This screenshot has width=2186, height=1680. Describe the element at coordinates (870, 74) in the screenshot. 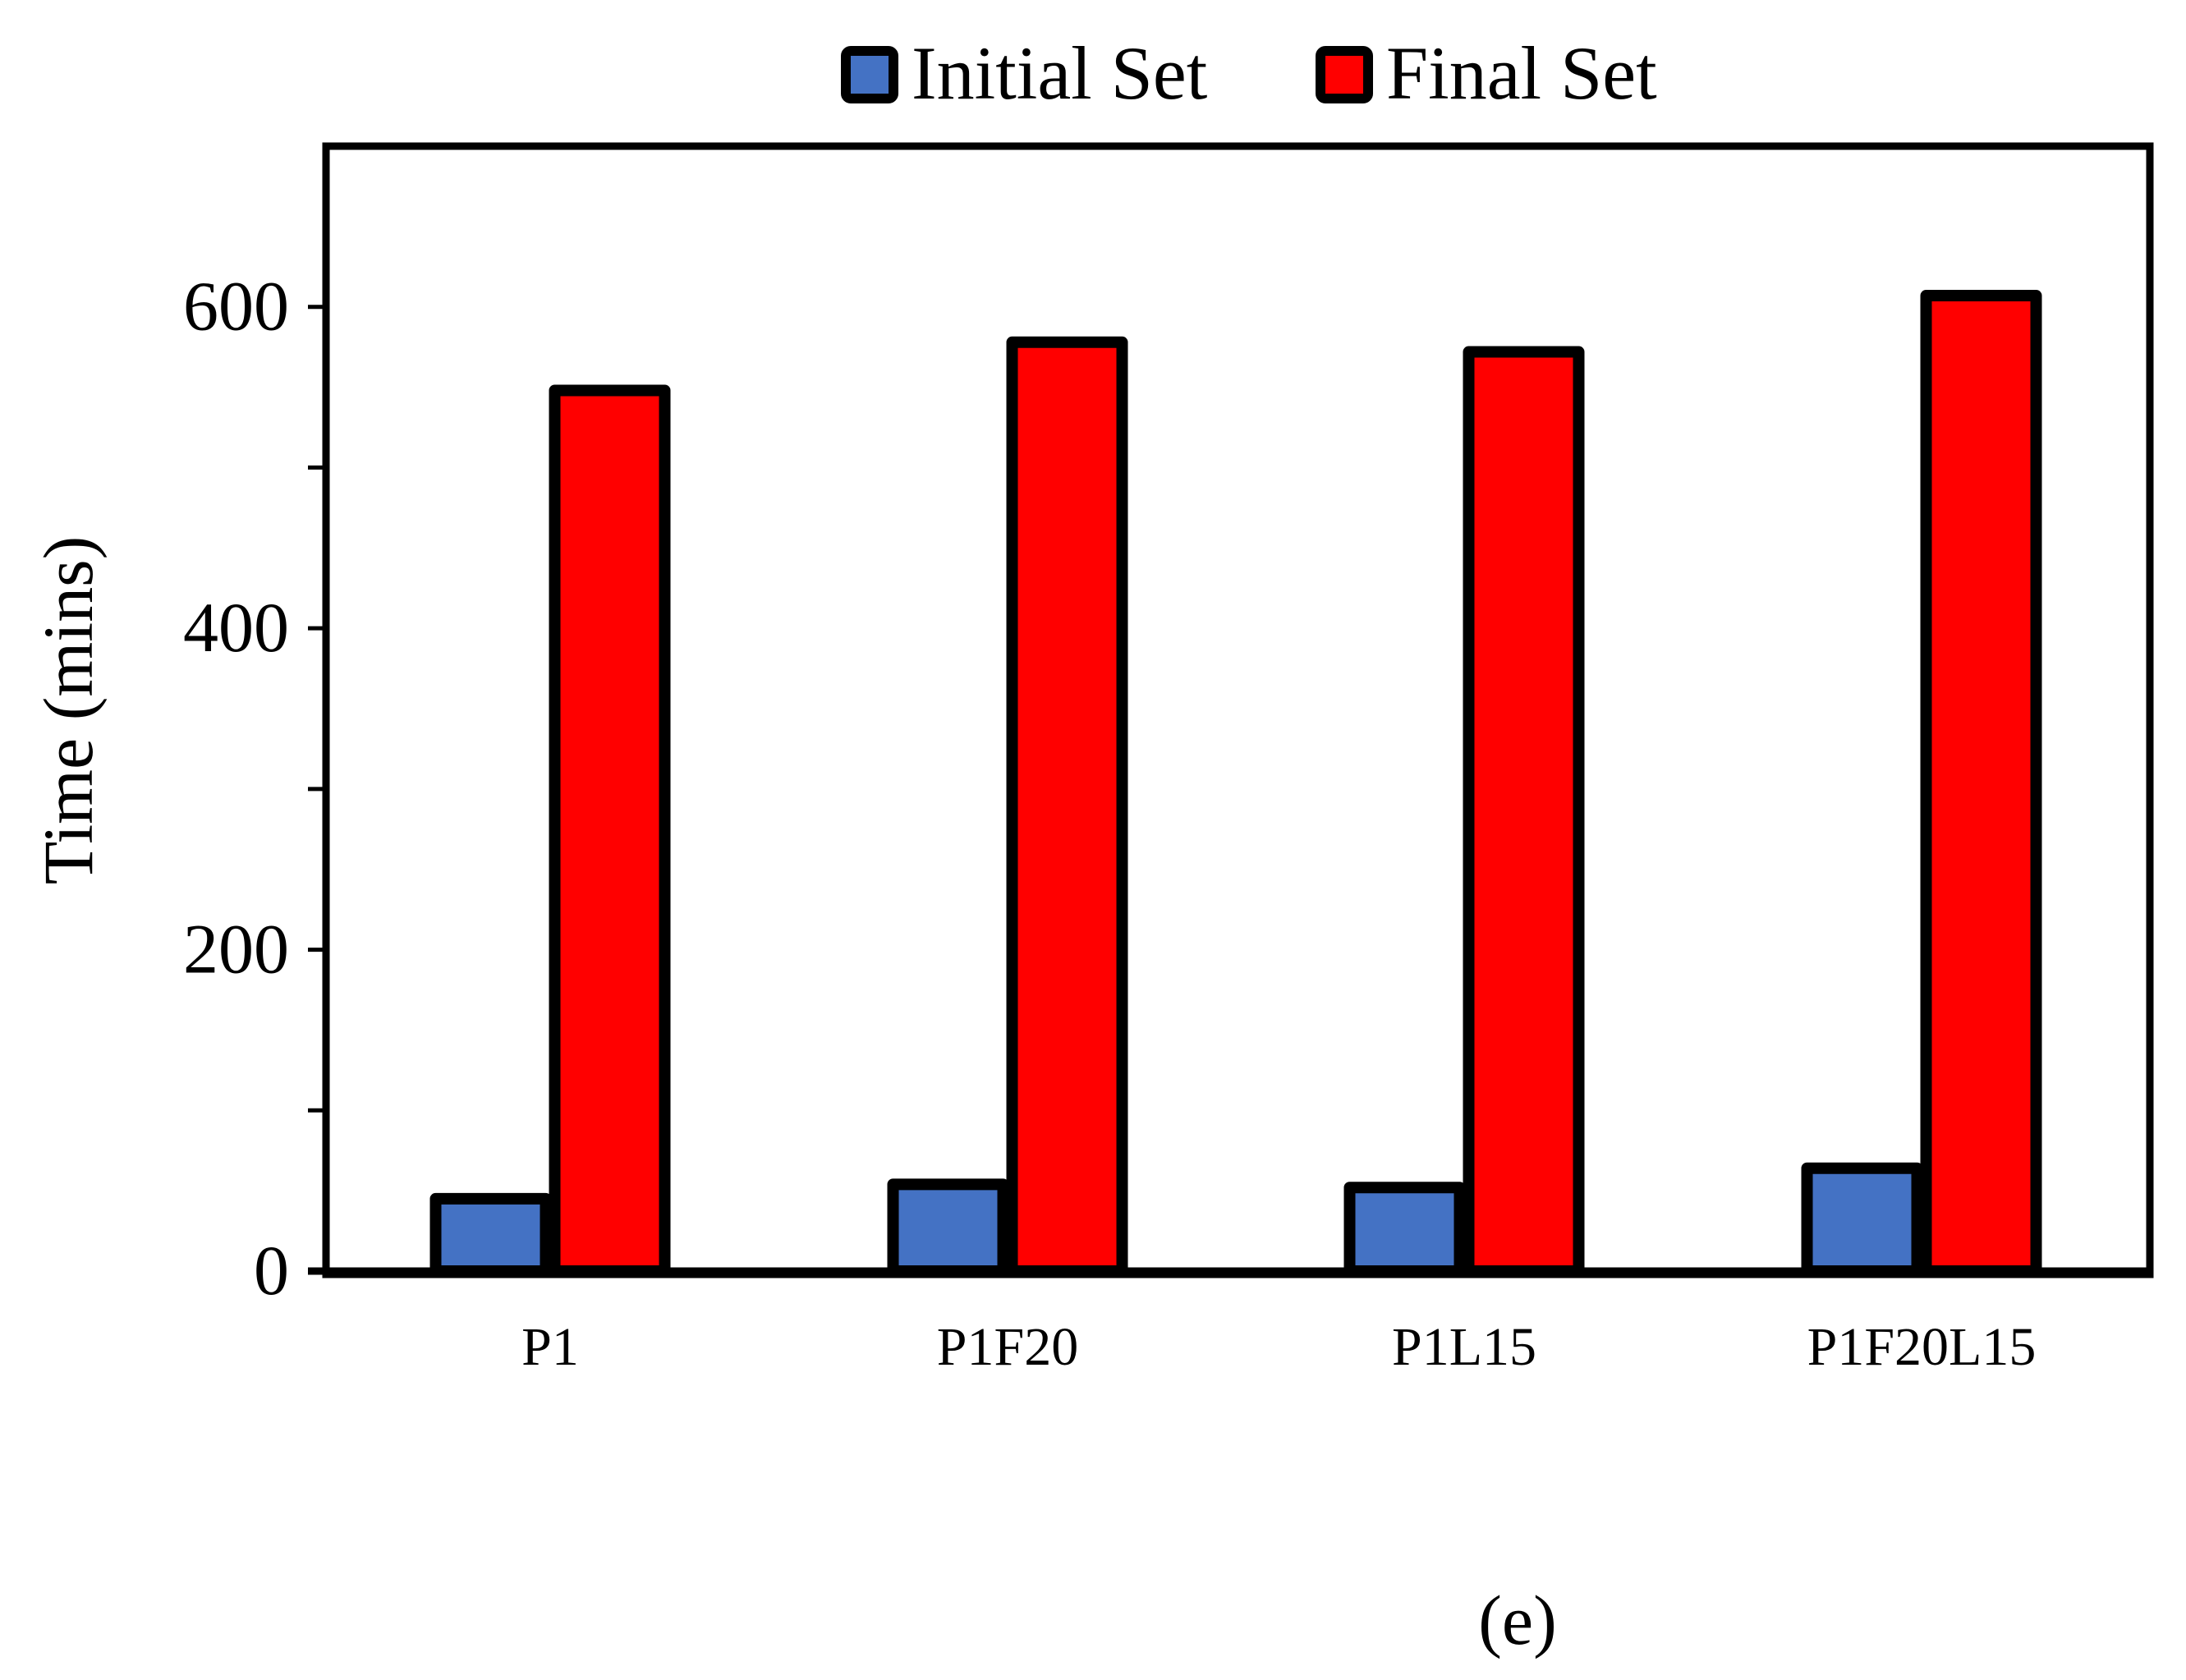

I see `legend-swatch-initial-set` at that location.